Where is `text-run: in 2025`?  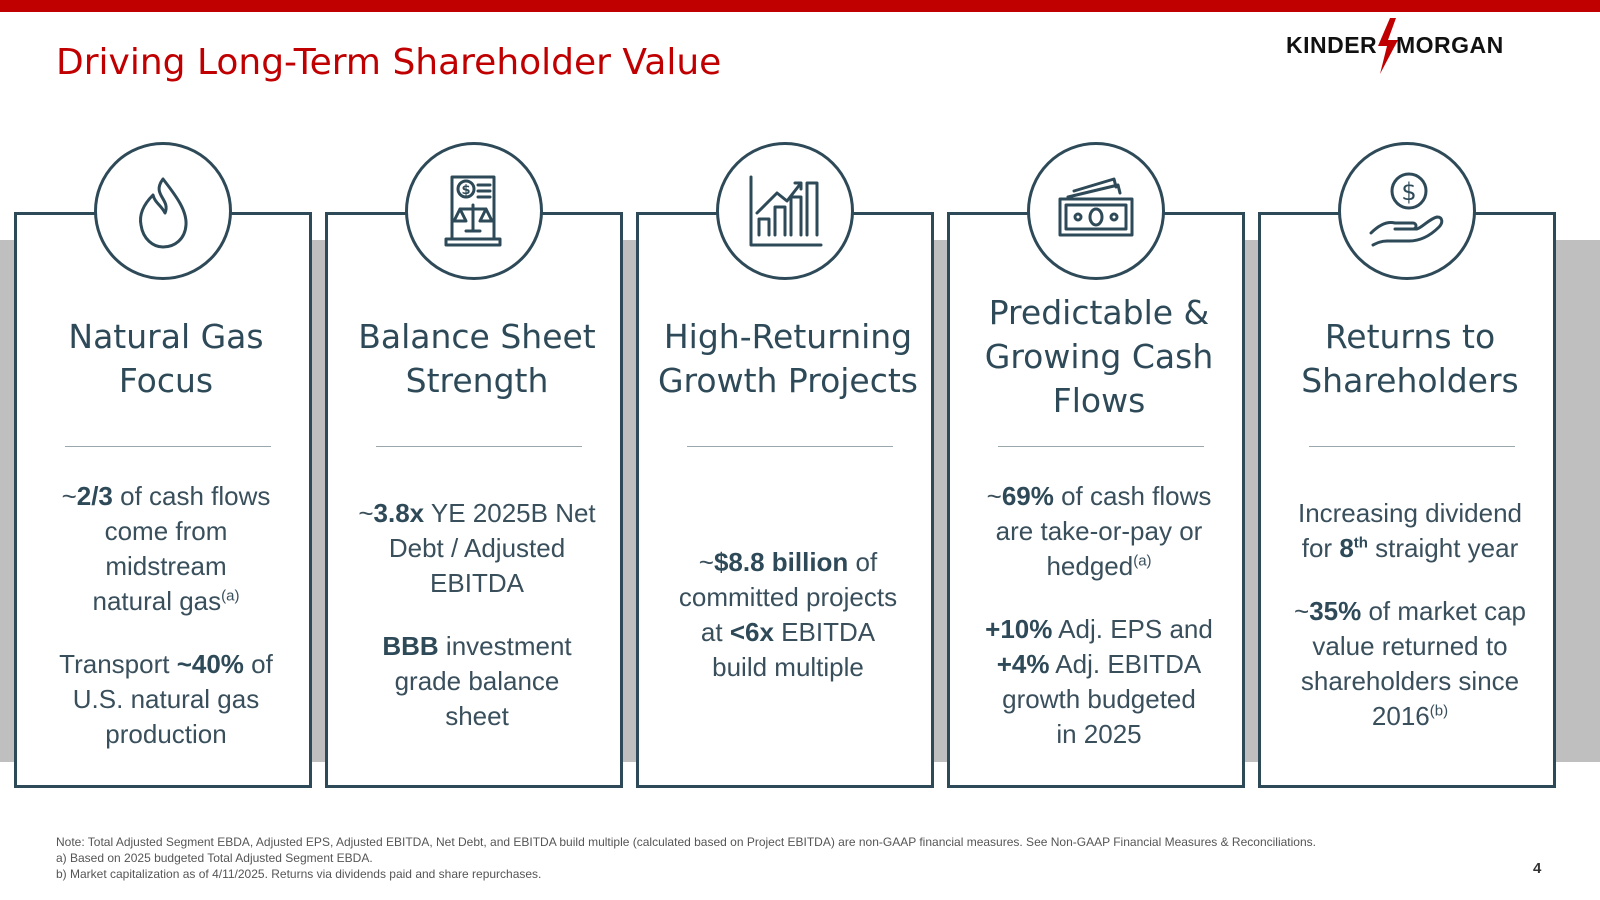
text-run: in 2025 is located at coordinates (1099, 734).